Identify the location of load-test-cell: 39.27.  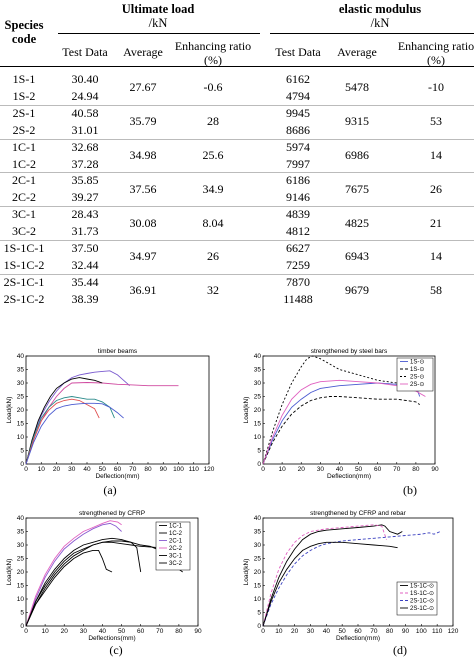
(85, 197).